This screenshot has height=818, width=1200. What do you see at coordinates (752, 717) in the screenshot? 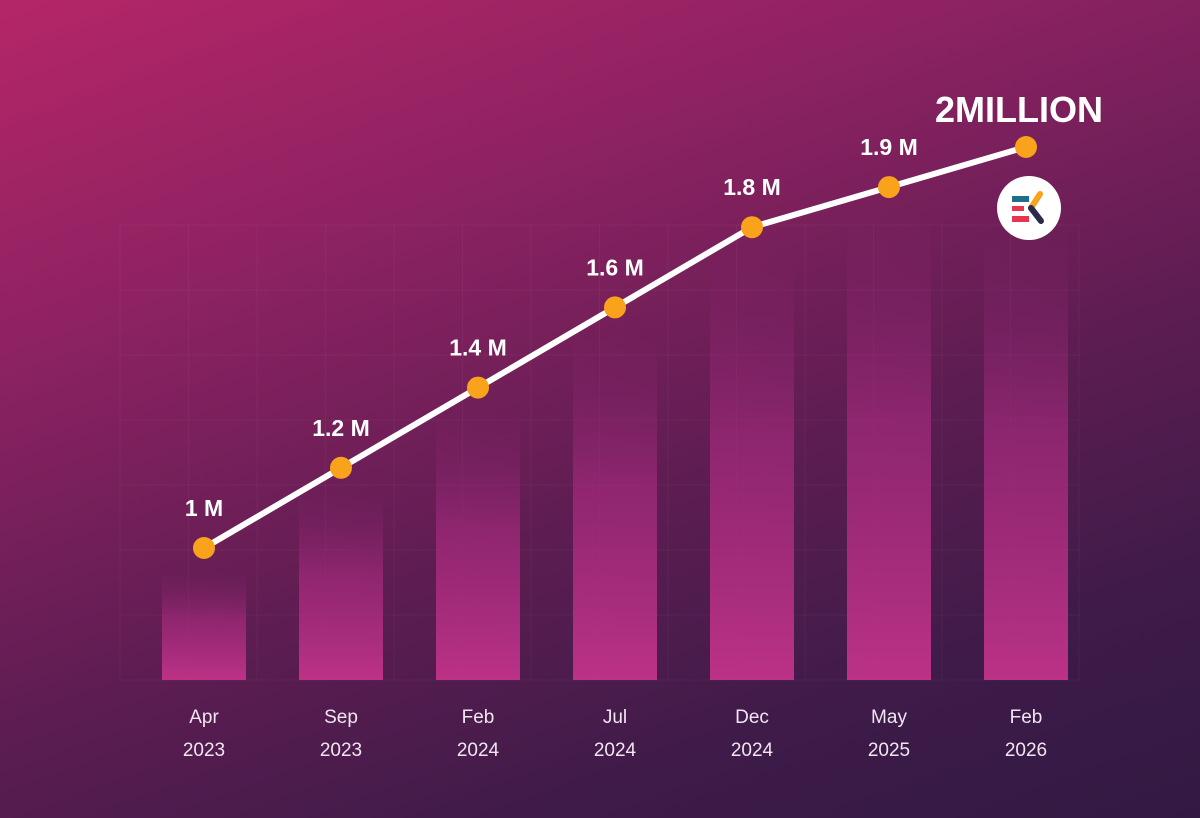
I see `x-tick-month: Dec` at bounding box center [752, 717].